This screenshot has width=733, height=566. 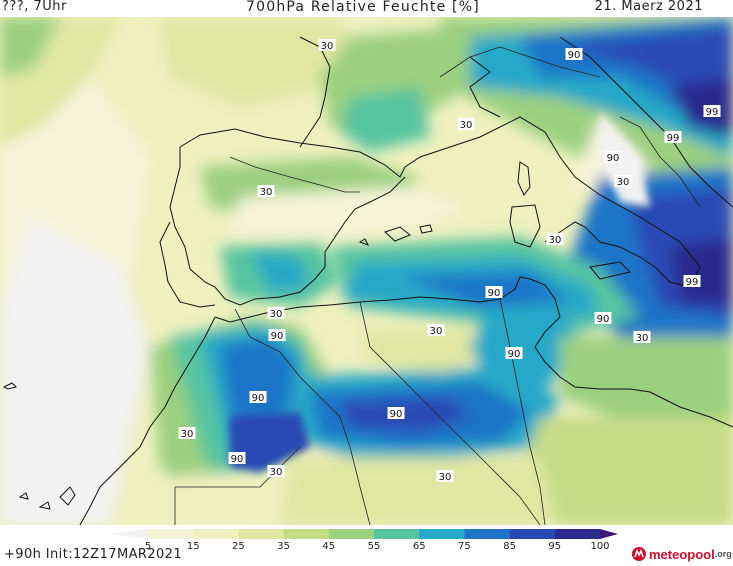 I want to click on header-date: 21. Maerz 2021, so click(x=648, y=7).